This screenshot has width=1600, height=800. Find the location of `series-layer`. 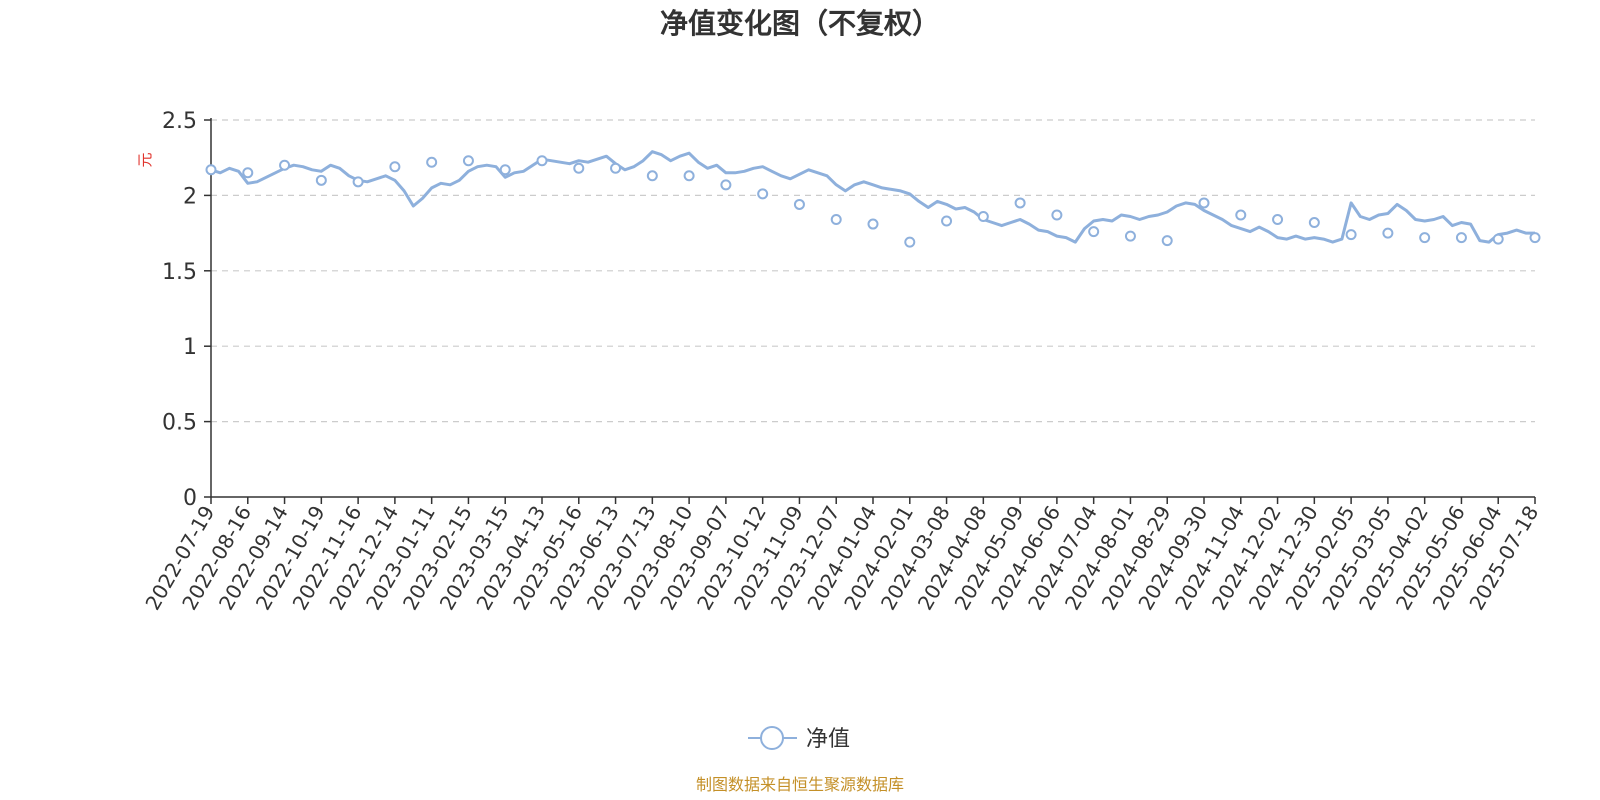

series-layer is located at coordinates (873, 199).